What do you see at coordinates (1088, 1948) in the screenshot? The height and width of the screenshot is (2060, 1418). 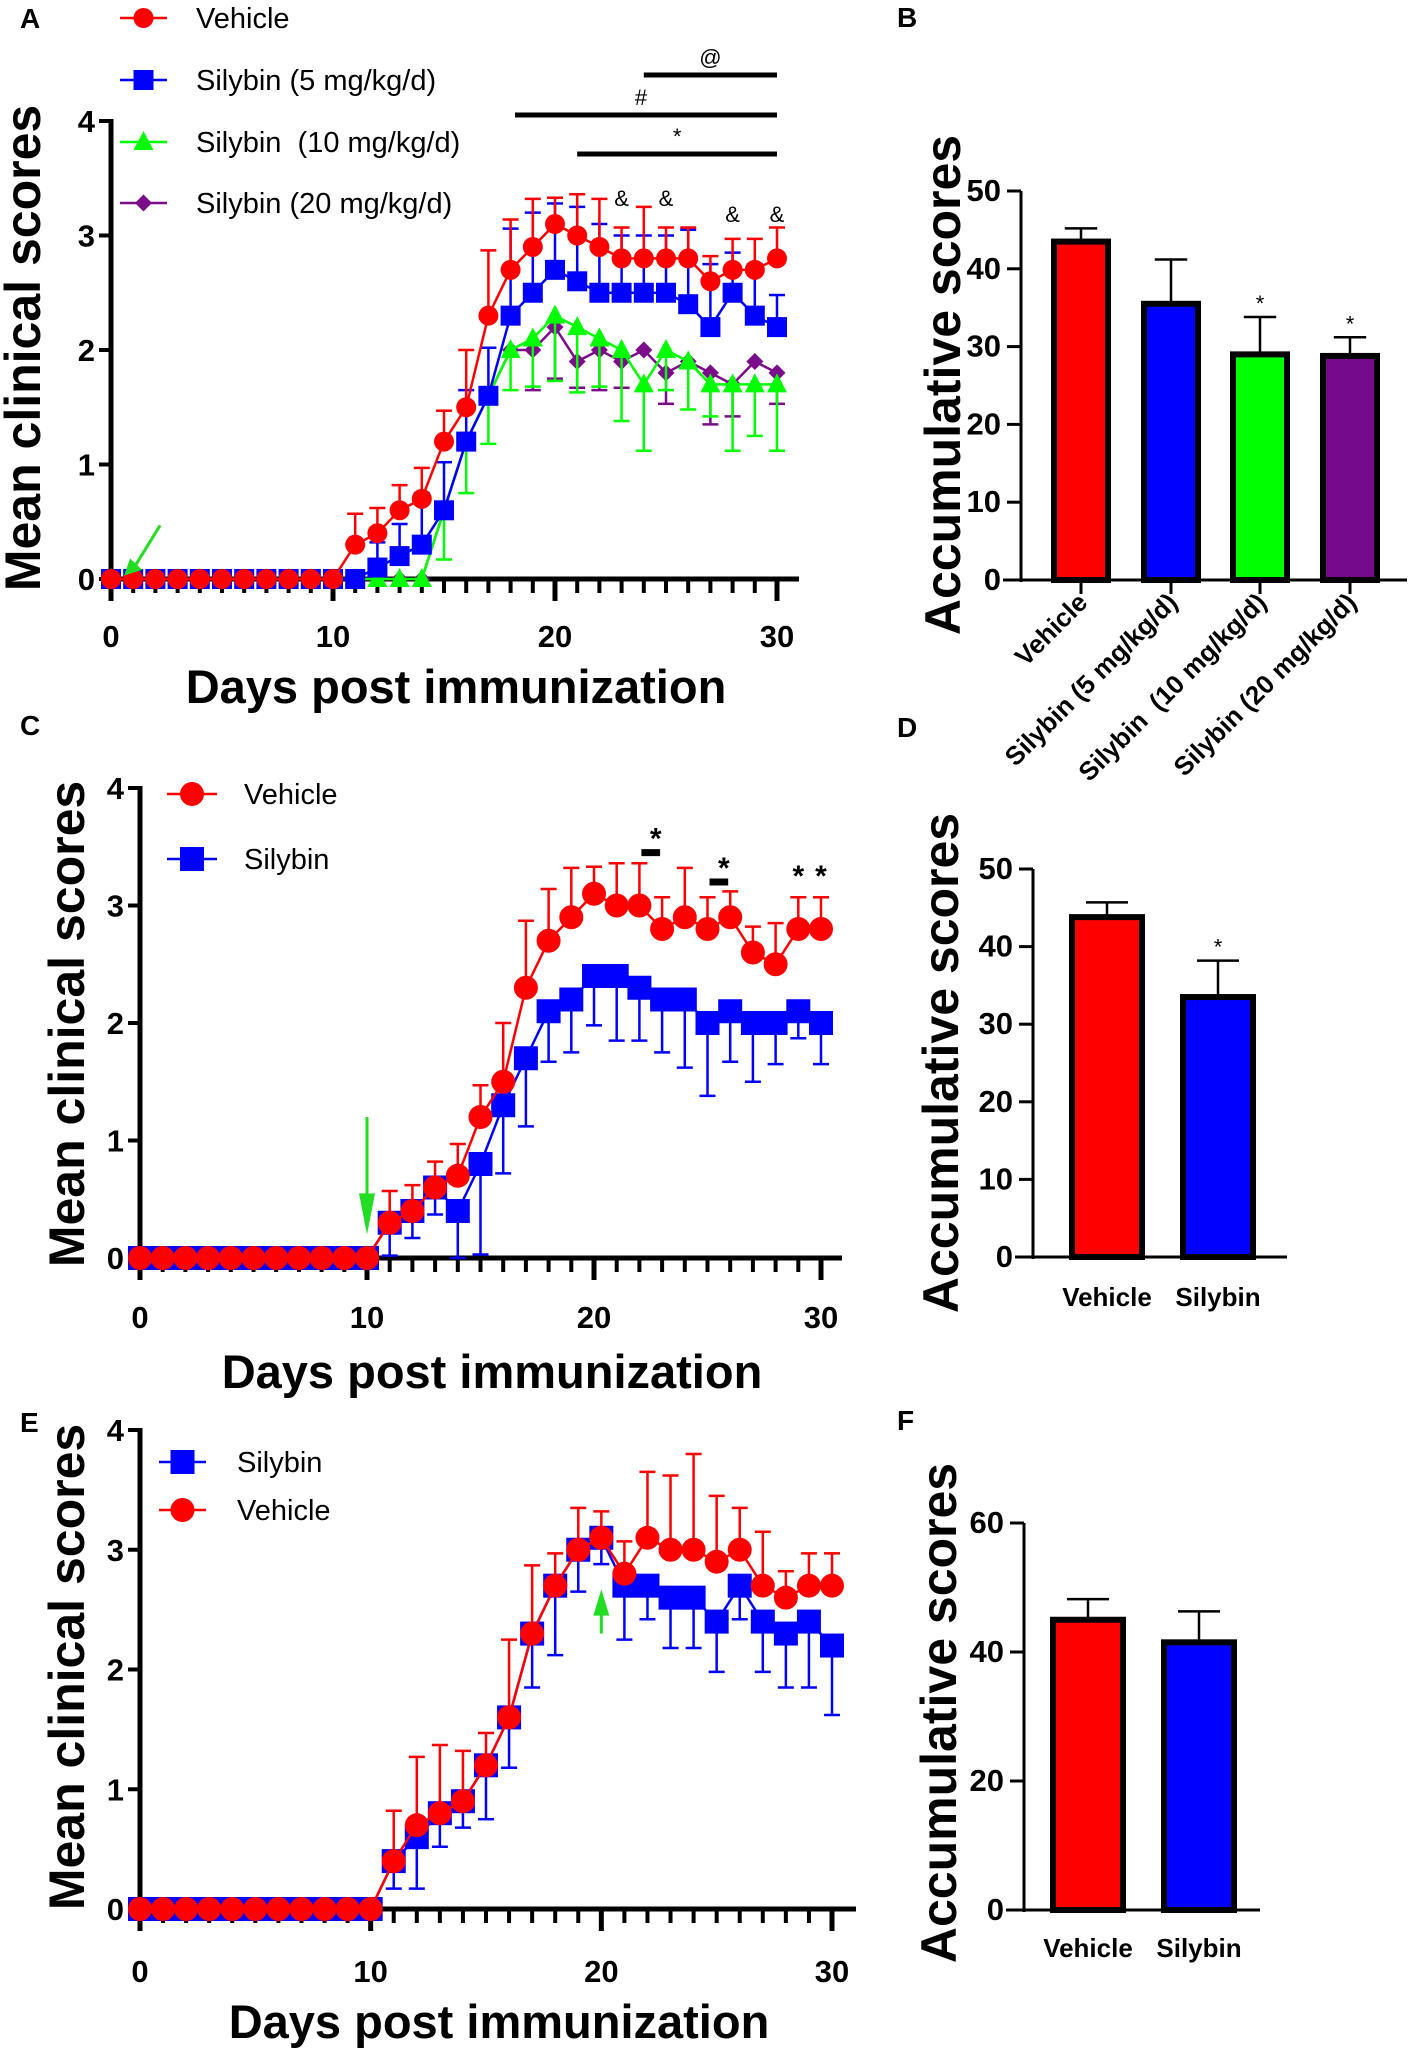 I see `category-label: Vehicle` at bounding box center [1088, 1948].